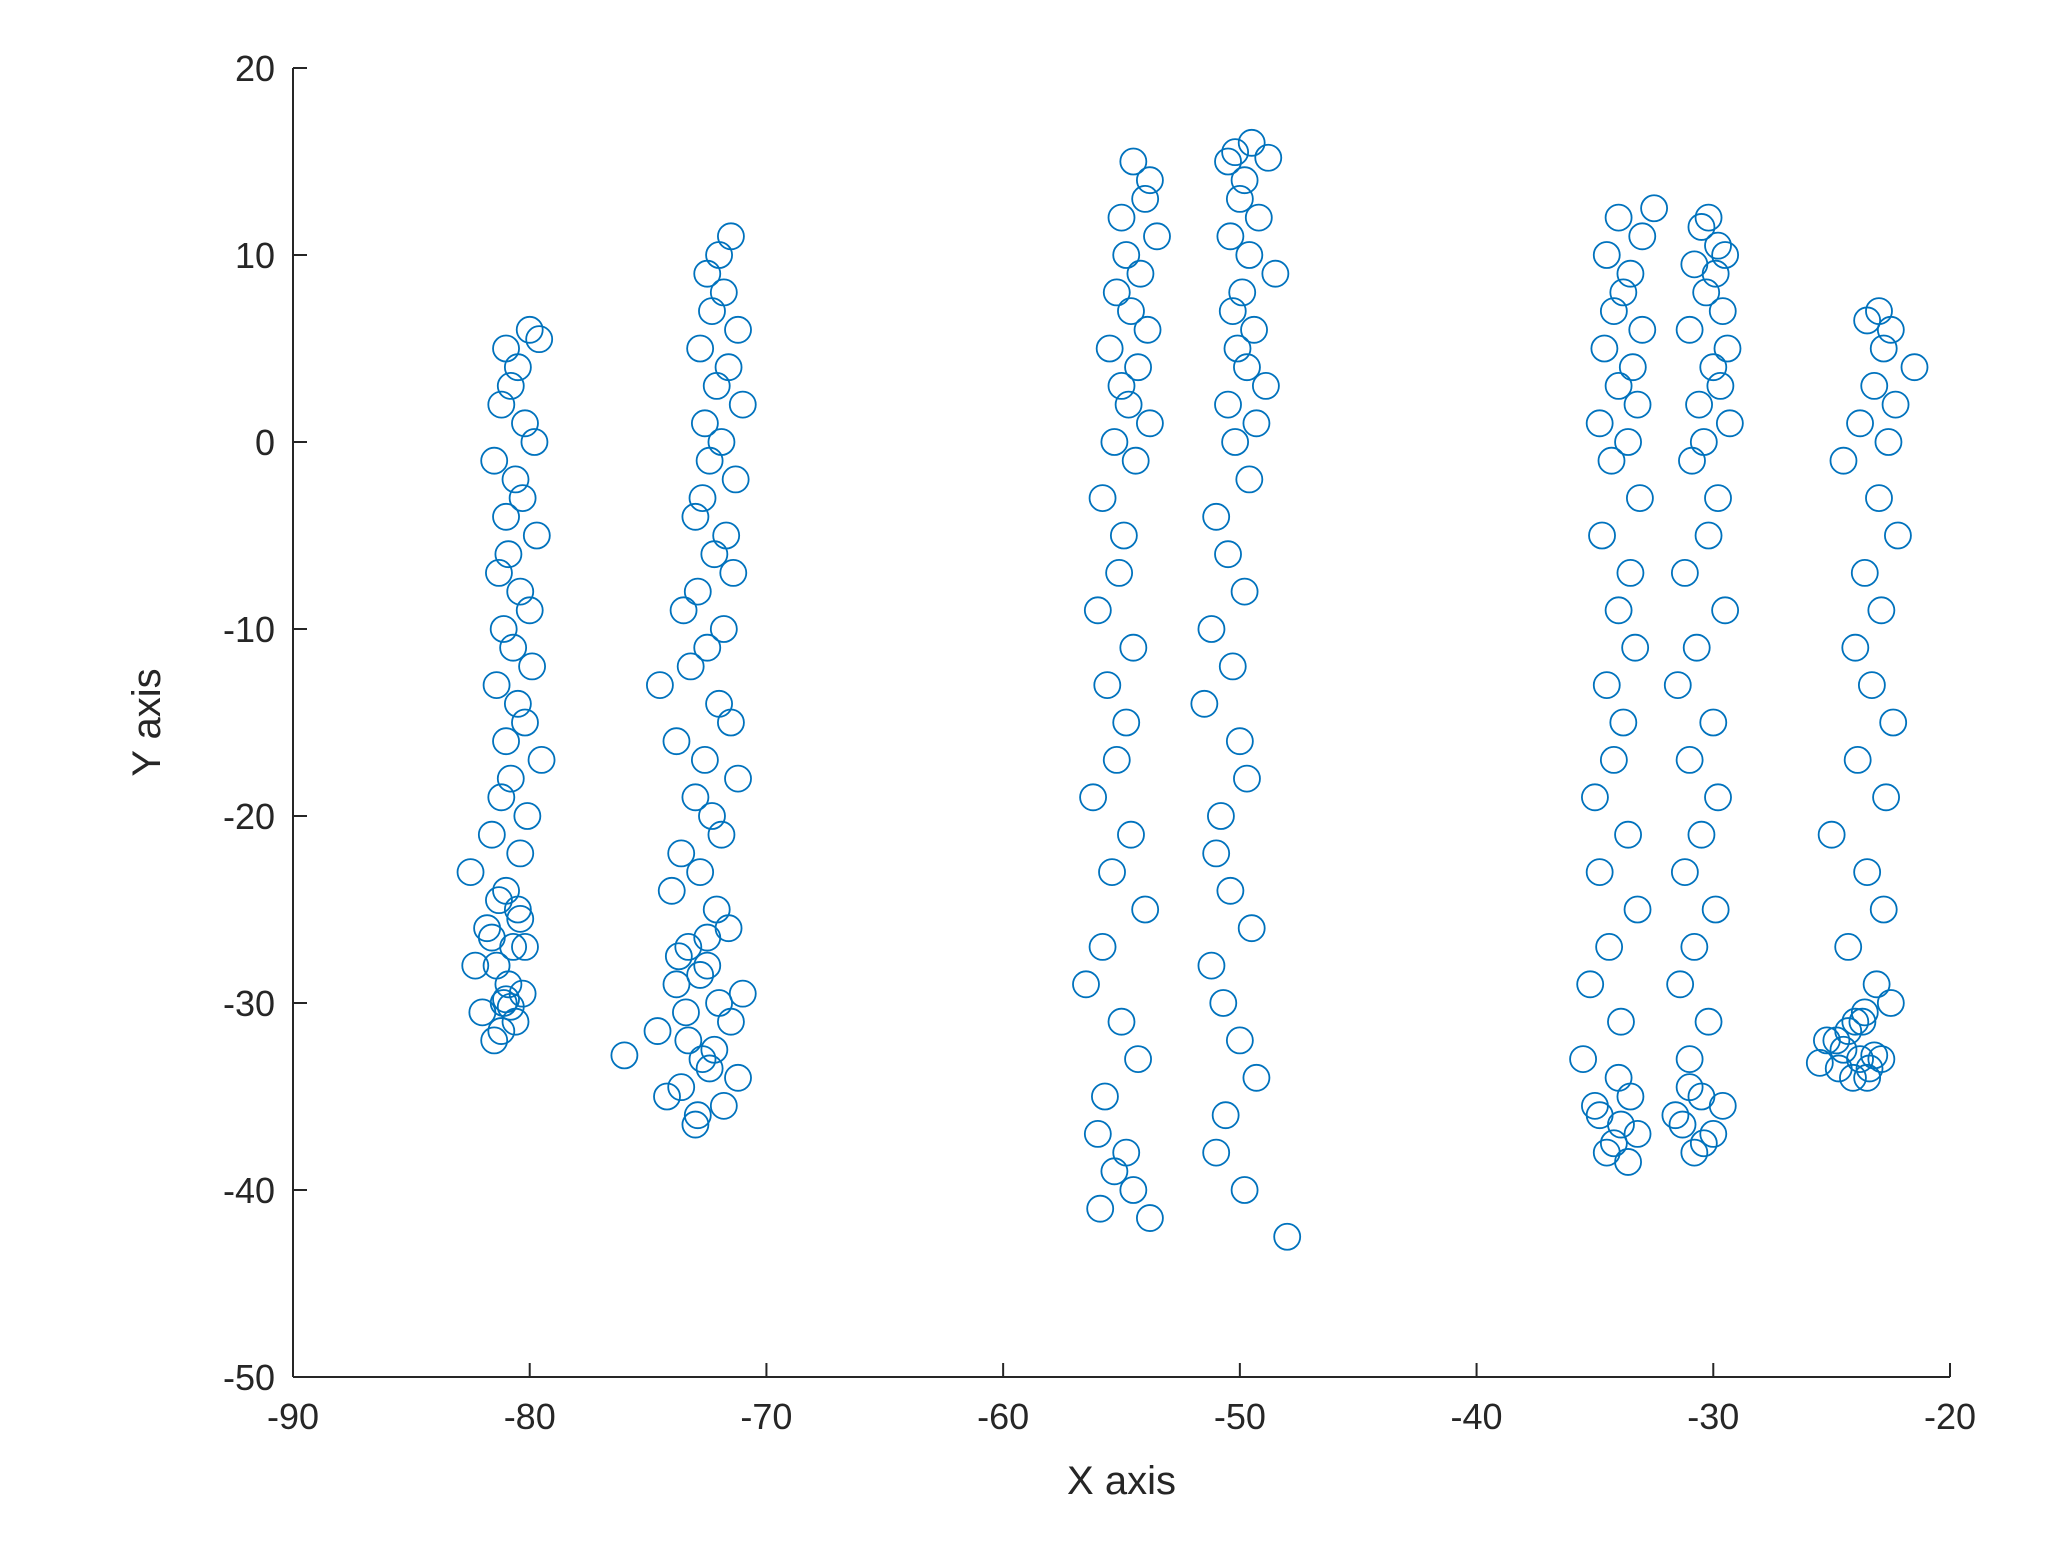  Describe the element at coordinates (249, 1377) in the screenshot. I see `y-tick-label: -50` at that location.